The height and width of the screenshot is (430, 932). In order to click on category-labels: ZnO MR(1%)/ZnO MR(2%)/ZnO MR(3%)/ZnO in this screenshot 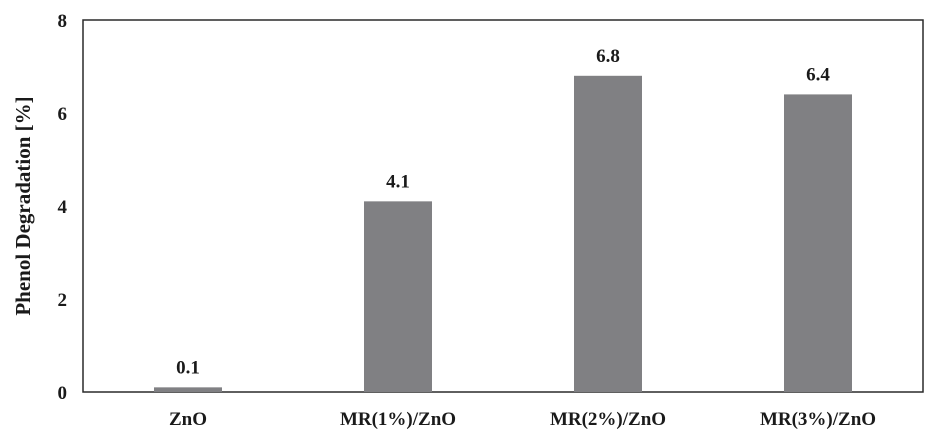, I will do `click(522, 419)`.